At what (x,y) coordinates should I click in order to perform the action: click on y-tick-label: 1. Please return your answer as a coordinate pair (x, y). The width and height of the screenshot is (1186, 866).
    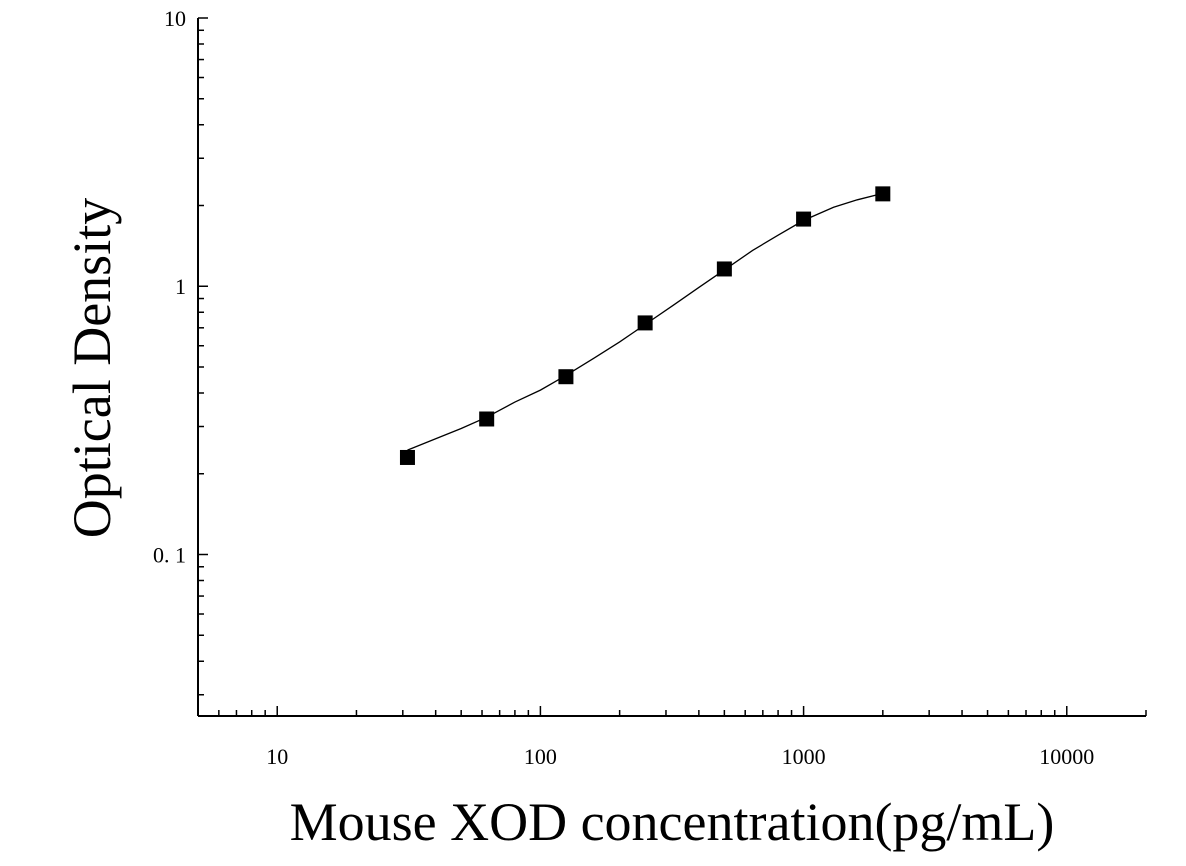
    Looking at the image, I should click on (180, 286).